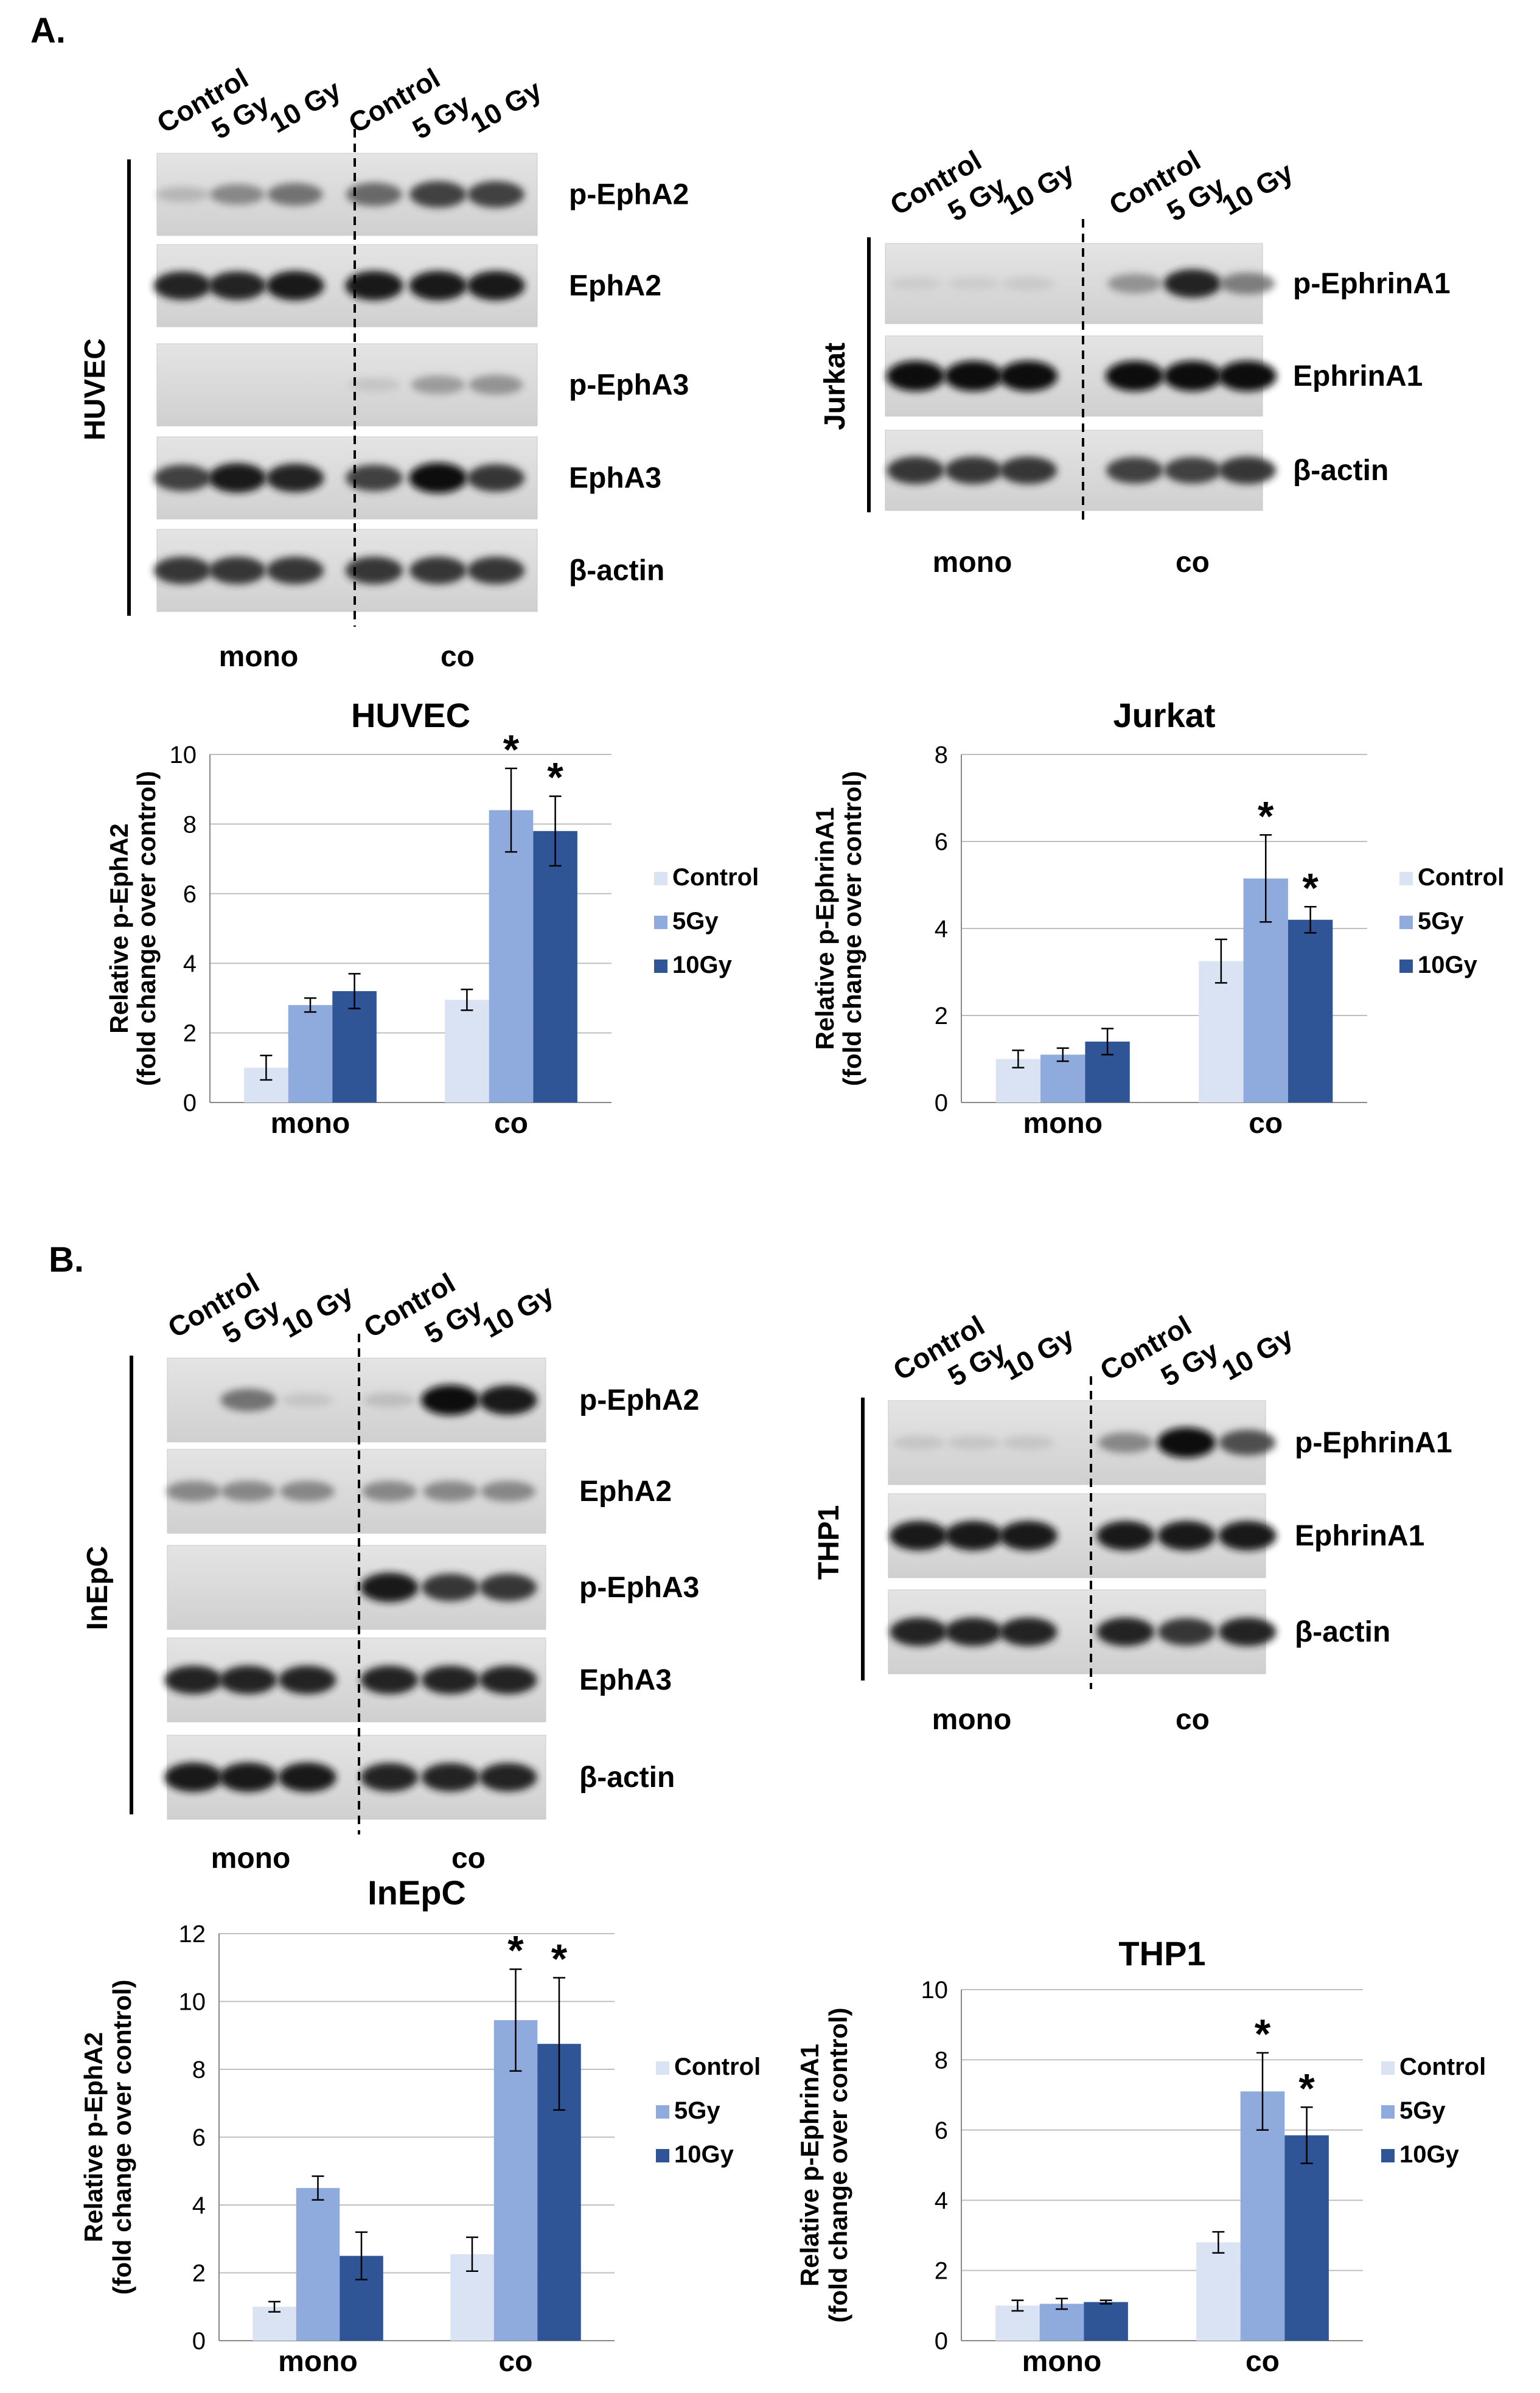 The width and height of the screenshot is (1540, 2393). What do you see at coordinates (559, 1958) in the screenshot?
I see `significance-star: *` at bounding box center [559, 1958].